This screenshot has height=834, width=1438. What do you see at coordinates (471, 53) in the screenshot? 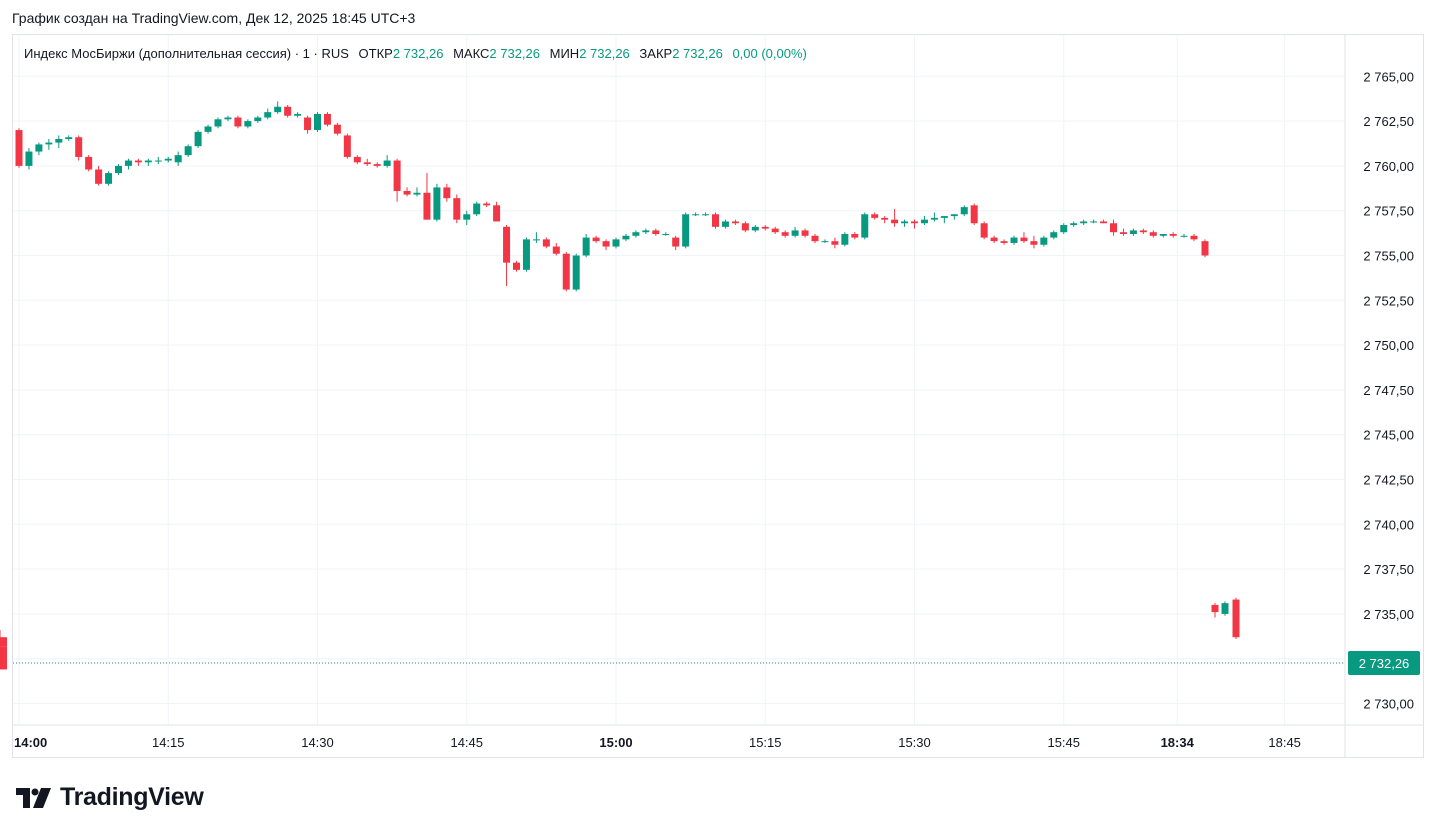
I see `high-label: МАКС` at bounding box center [471, 53].